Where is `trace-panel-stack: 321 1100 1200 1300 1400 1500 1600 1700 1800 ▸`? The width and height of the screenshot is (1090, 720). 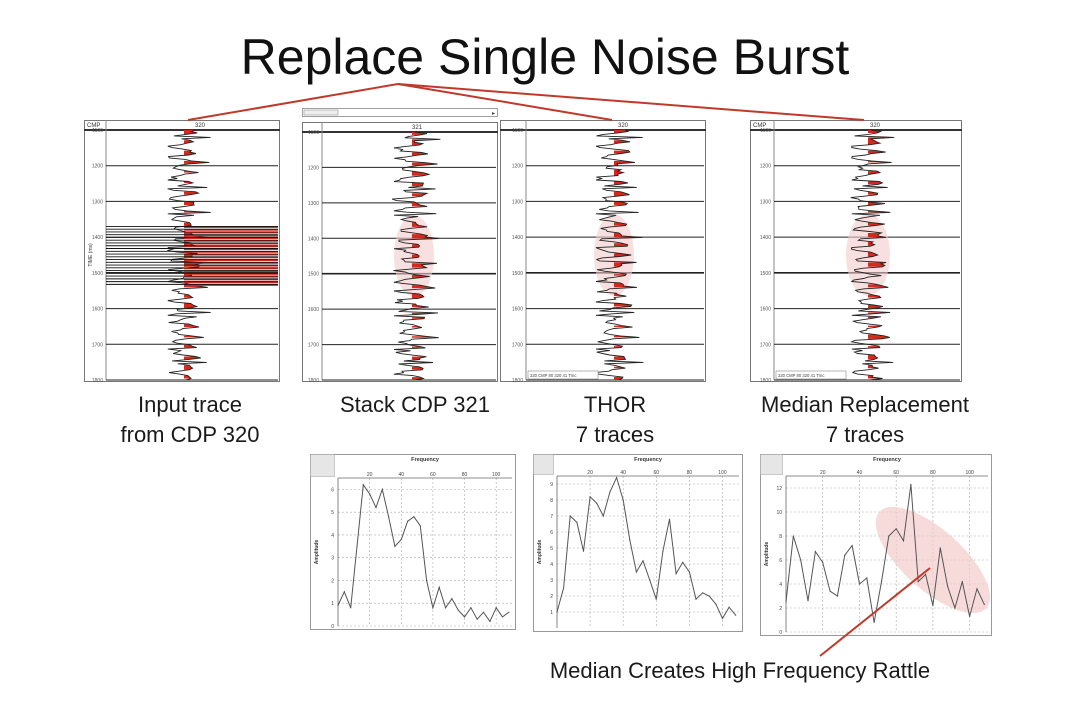
trace-panel-stack: 321 1100 1200 1300 1400 1500 1600 1700 1800 ▸ is located at coordinates (400, 245).